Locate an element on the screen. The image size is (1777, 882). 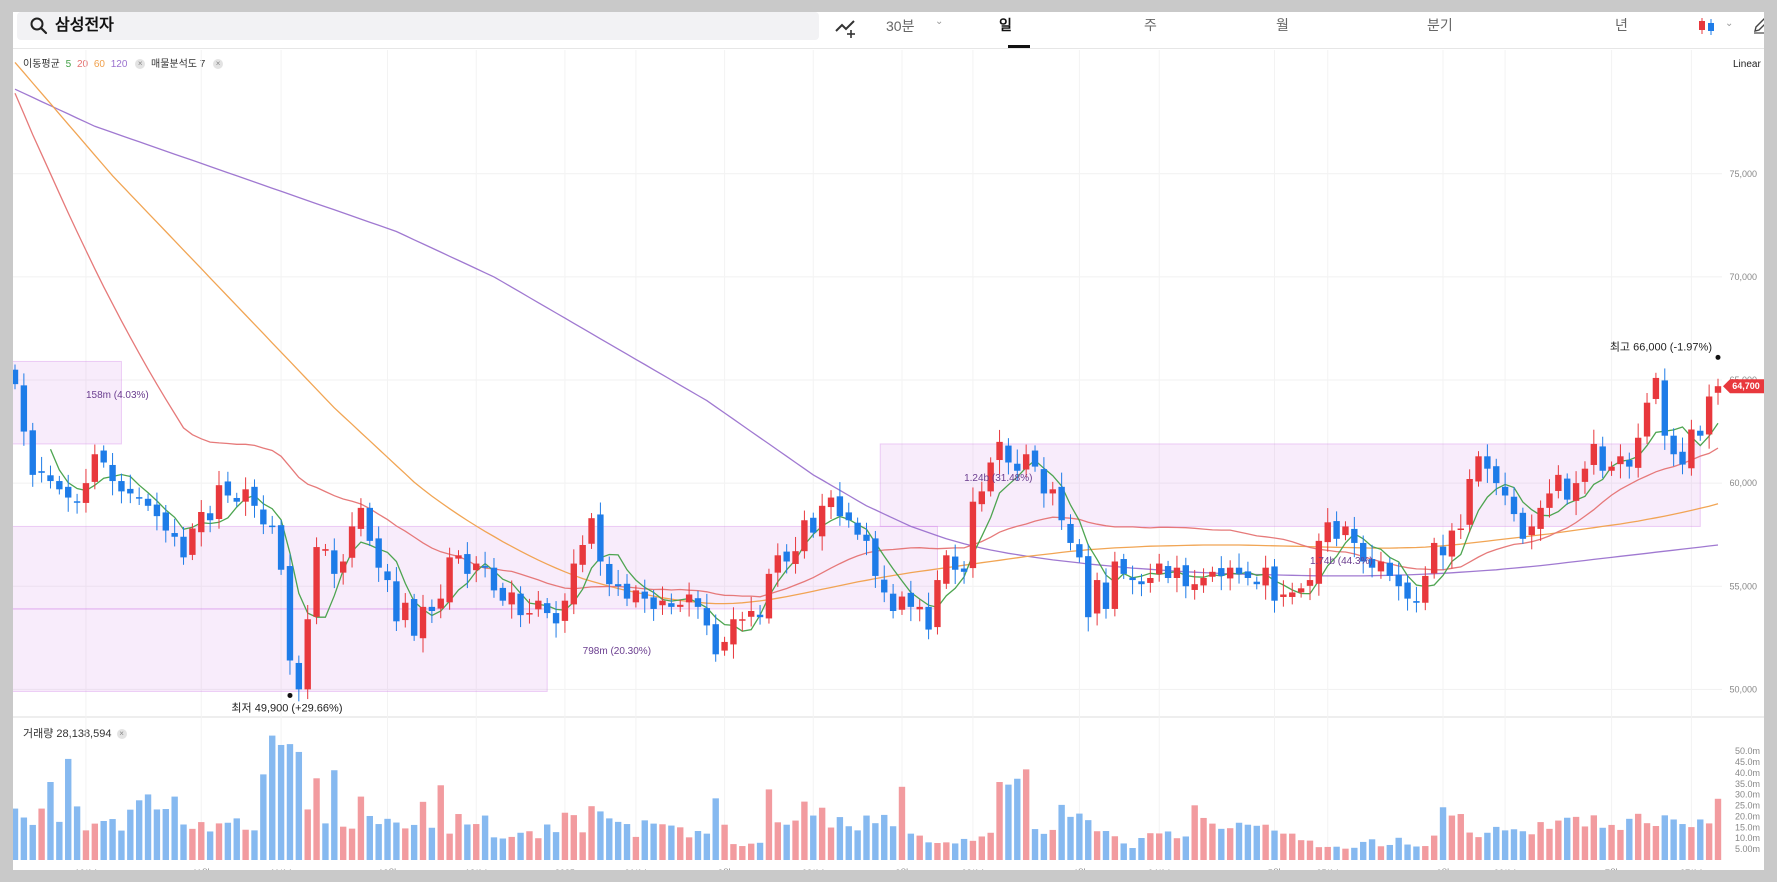
stock-search-box: 삼성전자 is located at coordinates (418, 26).